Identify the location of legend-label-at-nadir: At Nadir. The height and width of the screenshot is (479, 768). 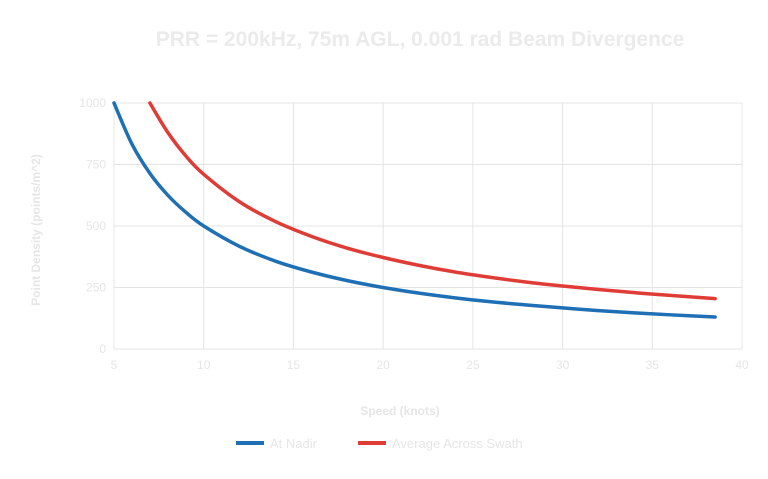
(294, 443).